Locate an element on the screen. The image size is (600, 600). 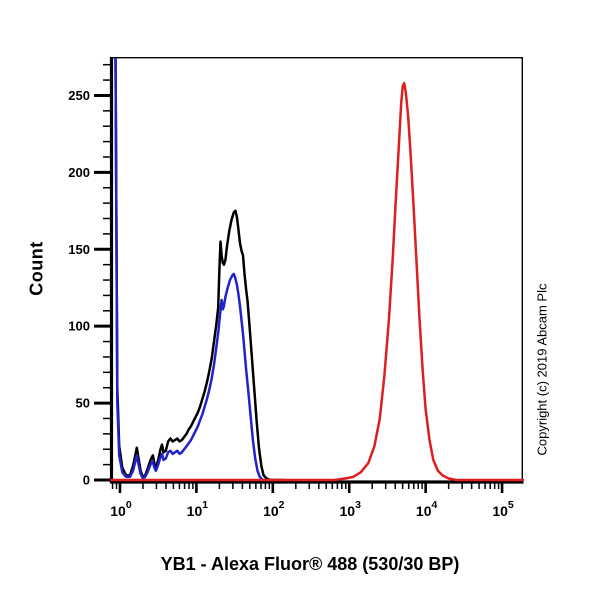
y-tick-label-200: 200 is located at coordinates (79, 172).